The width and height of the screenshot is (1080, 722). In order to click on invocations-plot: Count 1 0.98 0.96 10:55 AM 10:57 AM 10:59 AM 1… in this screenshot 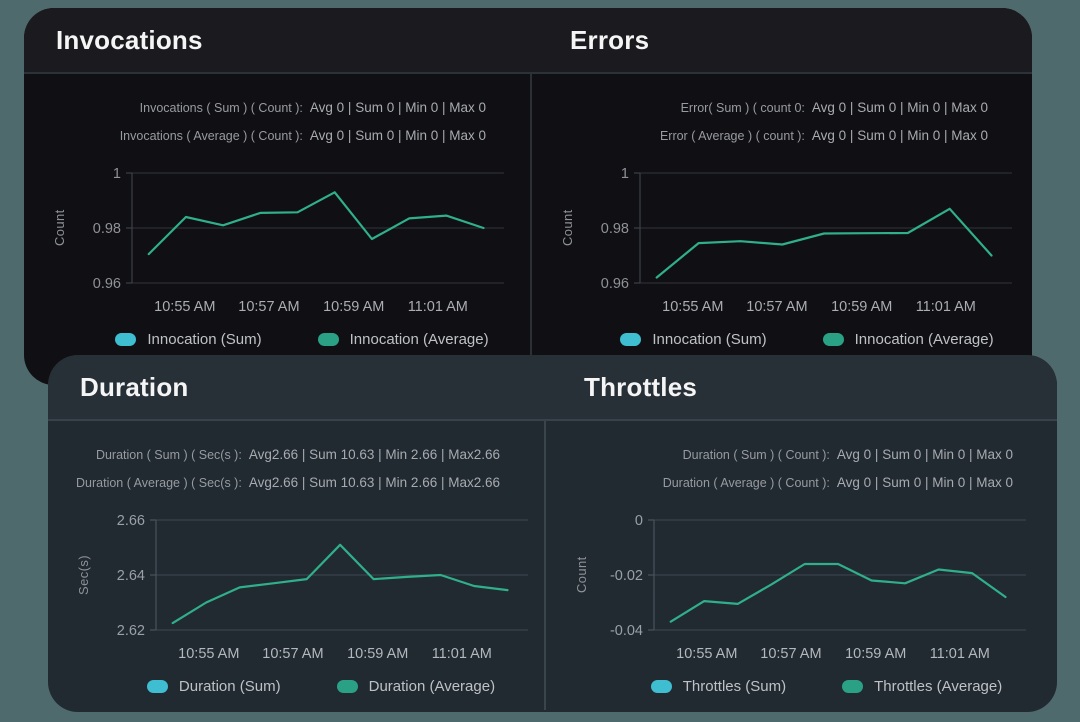, I will do `click(277, 239)`.